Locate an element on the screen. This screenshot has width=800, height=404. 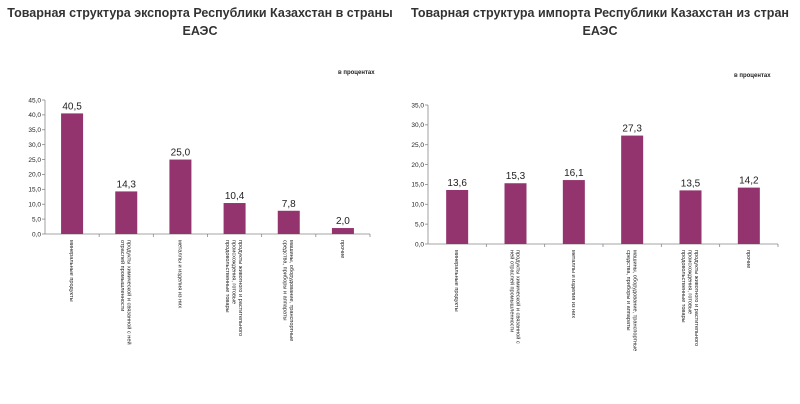
import-y-tick-label: 20,0 is located at coordinates (417, 165).